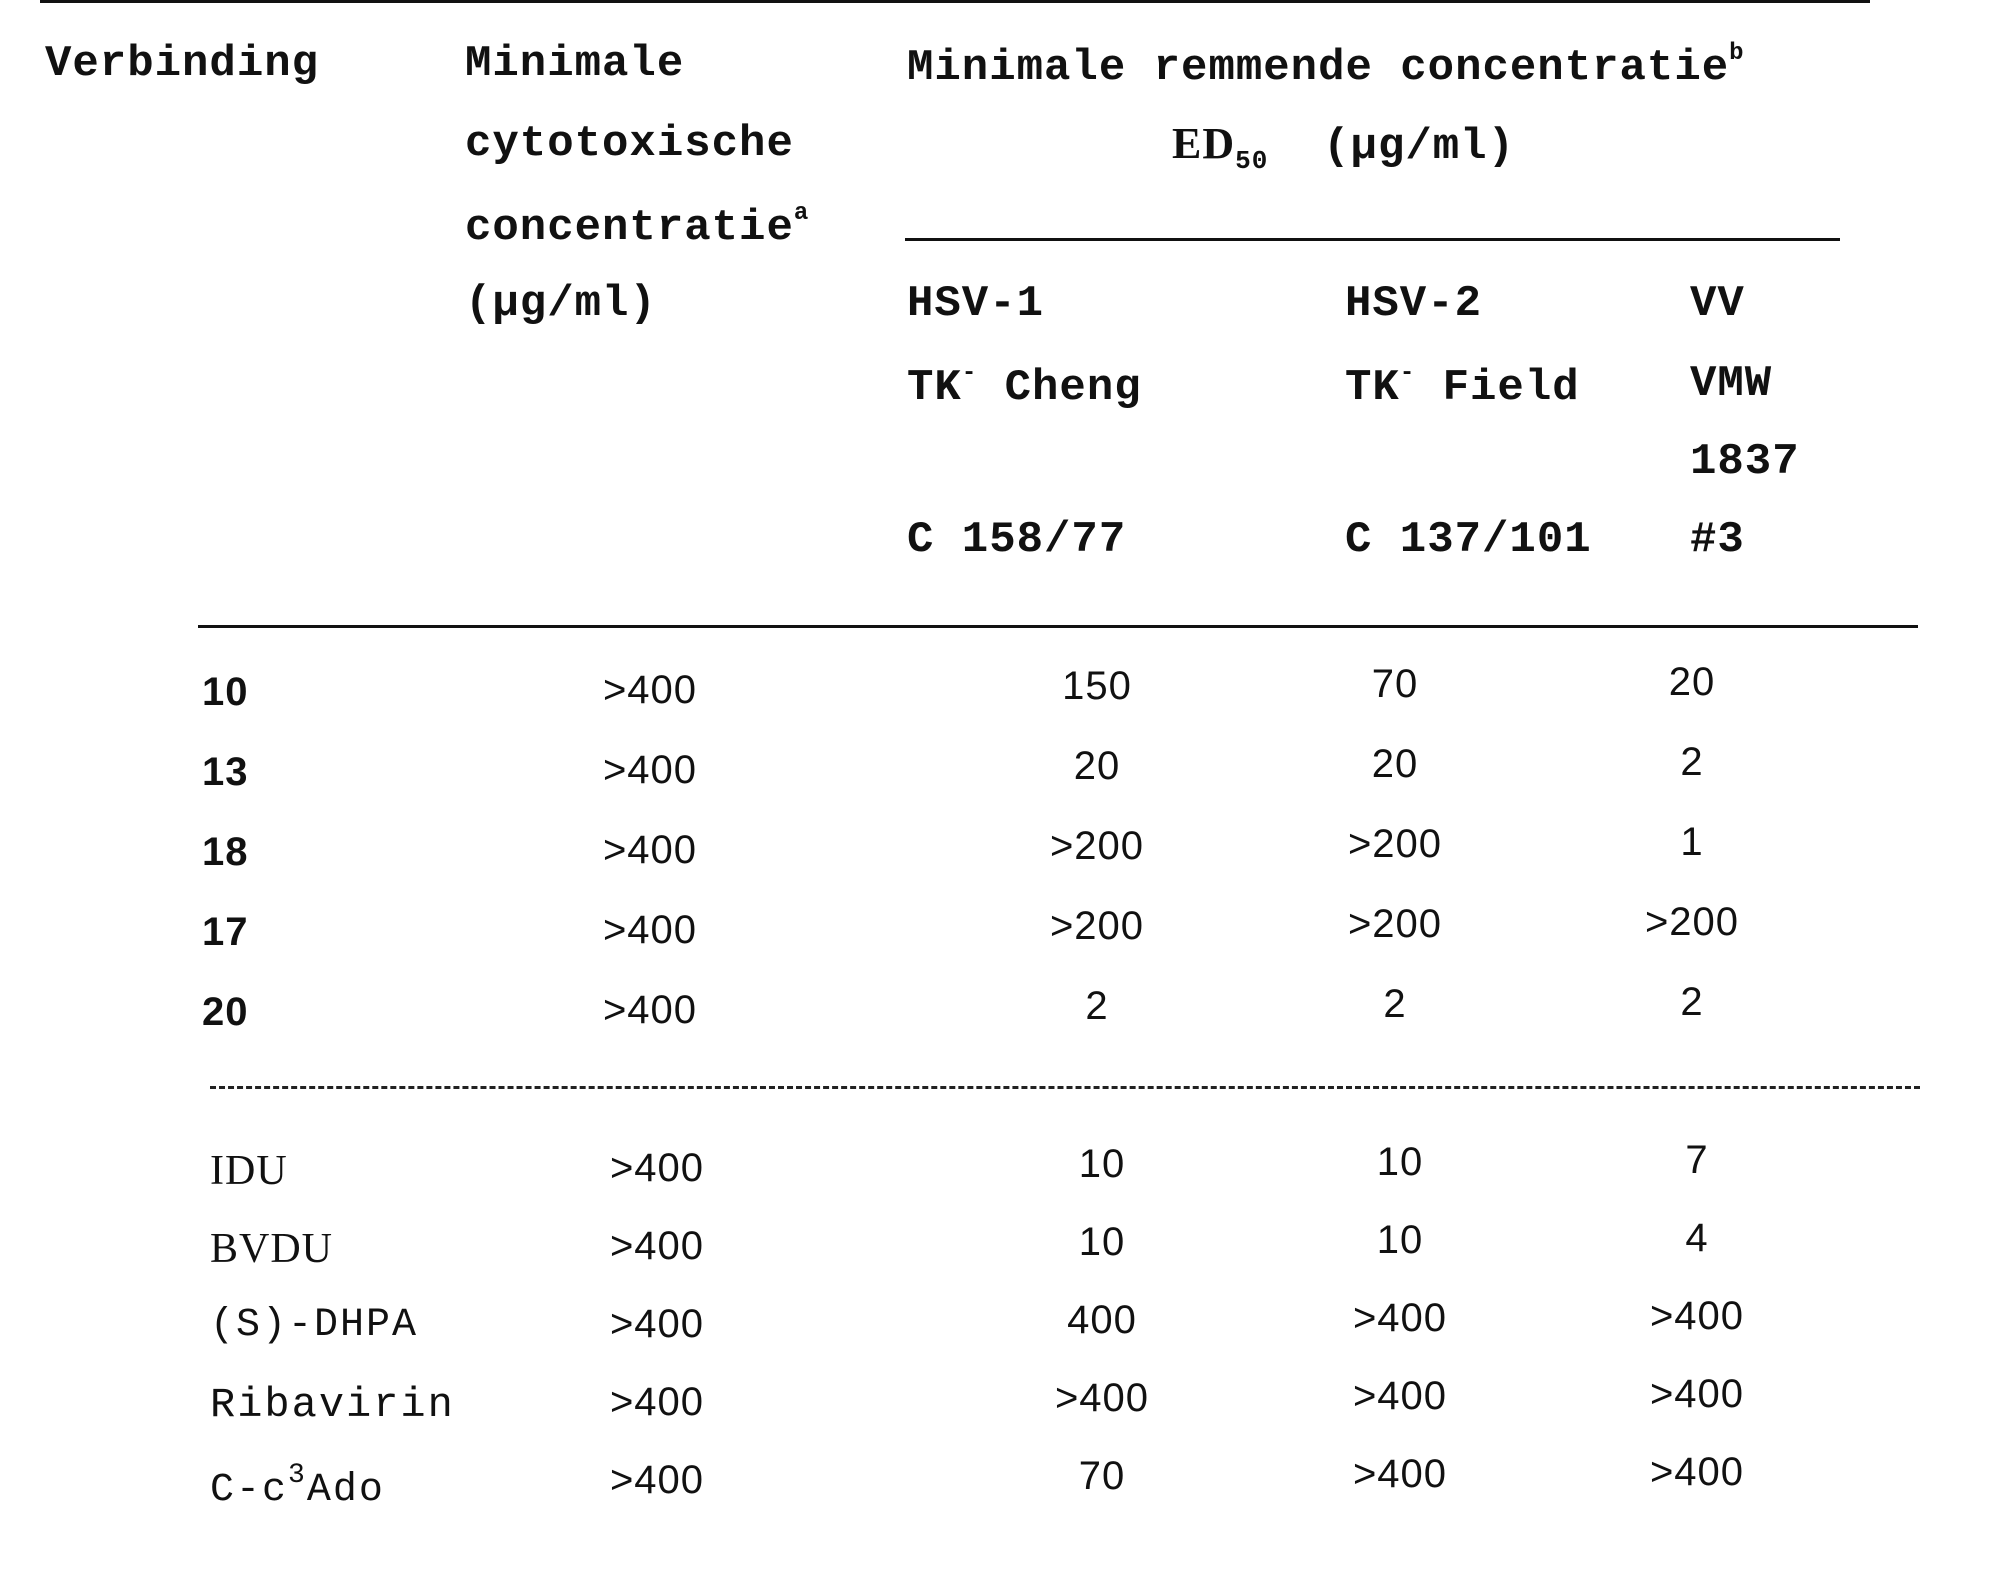 Image resolution: width=1997 pixels, height=1593 pixels. What do you see at coordinates (1414, 304) in the screenshot?
I see `hsv2-name: HSV-2` at bounding box center [1414, 304].